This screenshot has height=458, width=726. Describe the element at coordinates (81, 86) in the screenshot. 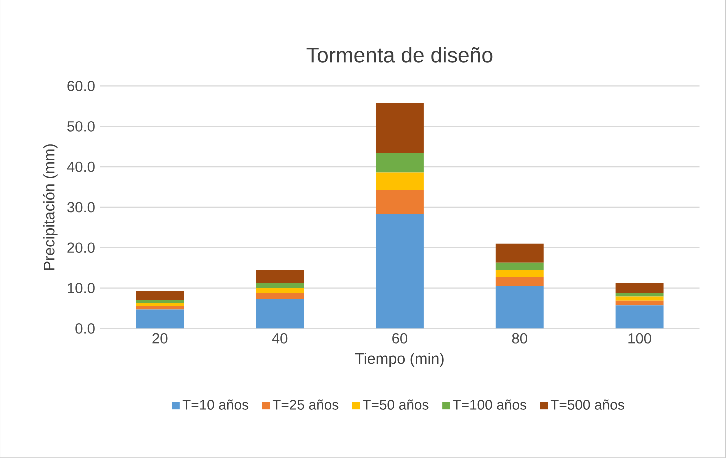

I see `y-tick-label: 60.0` at that location.